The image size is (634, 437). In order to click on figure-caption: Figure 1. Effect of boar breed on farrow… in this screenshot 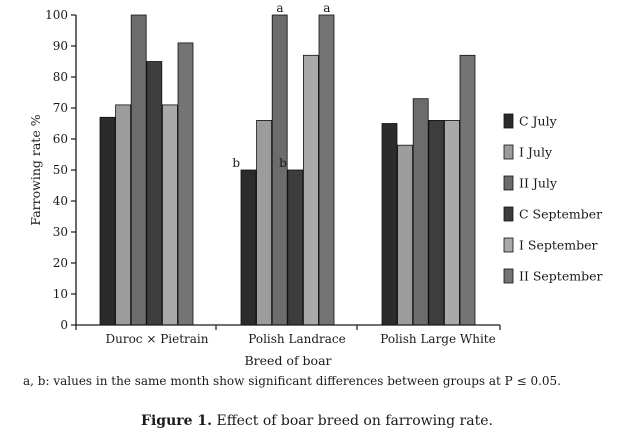, I will do `click(317, 421)`.